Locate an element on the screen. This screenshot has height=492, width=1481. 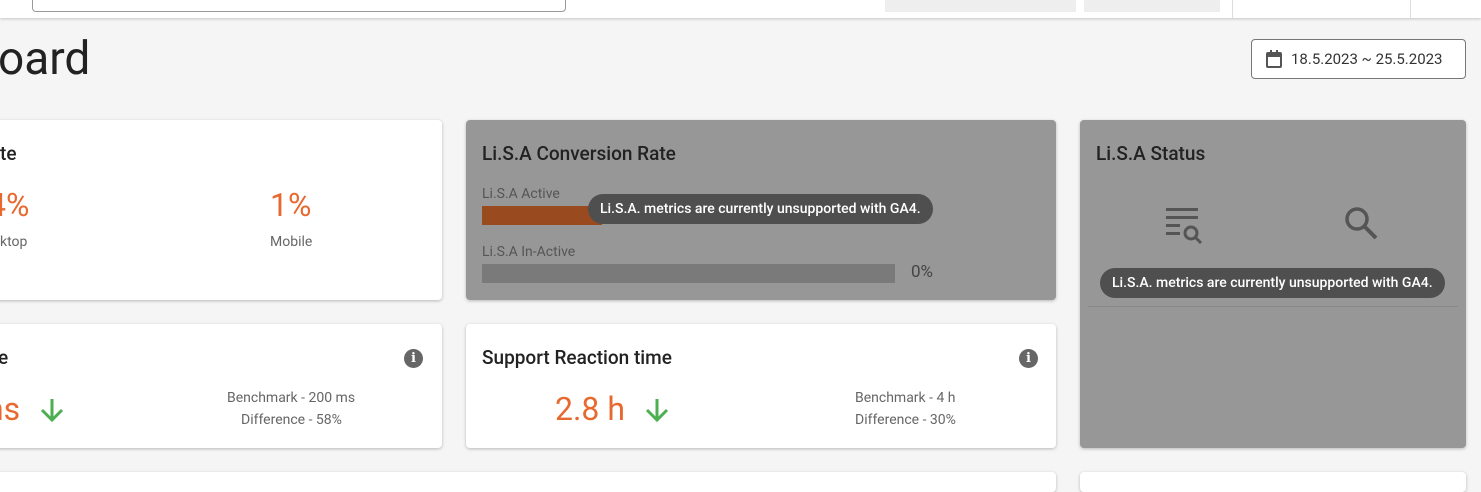
date-picker: 18.5.2023 ~ 25.5.2023 is located at coordinates (1358, 59).